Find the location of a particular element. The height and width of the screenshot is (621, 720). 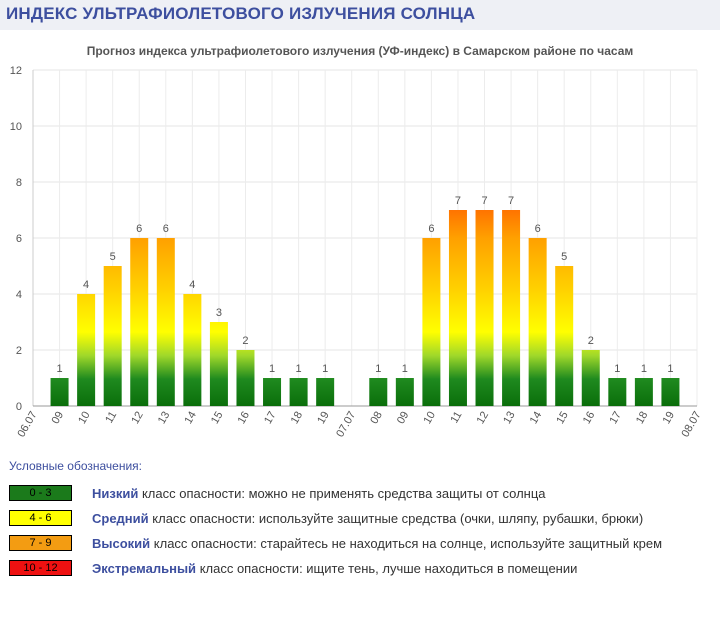

y-tick-label: 8 is located at coordinates (19, 183).